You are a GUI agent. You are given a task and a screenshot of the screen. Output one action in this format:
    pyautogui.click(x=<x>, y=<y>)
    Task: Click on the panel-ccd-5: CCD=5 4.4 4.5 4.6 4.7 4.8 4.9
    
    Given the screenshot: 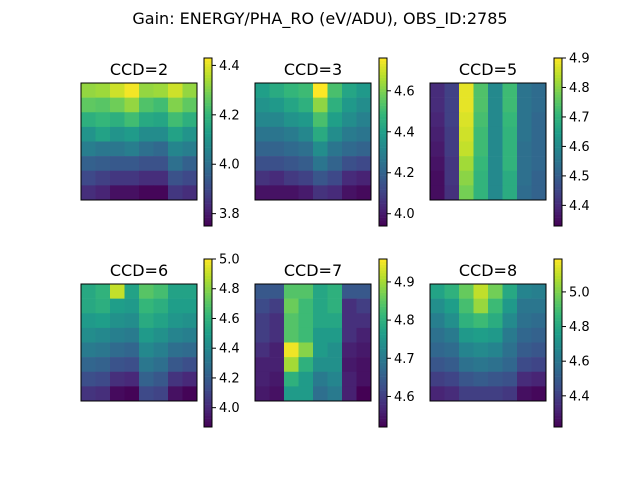 What is the action you would take?
    pyautogui.click(x=509, y=139)
    